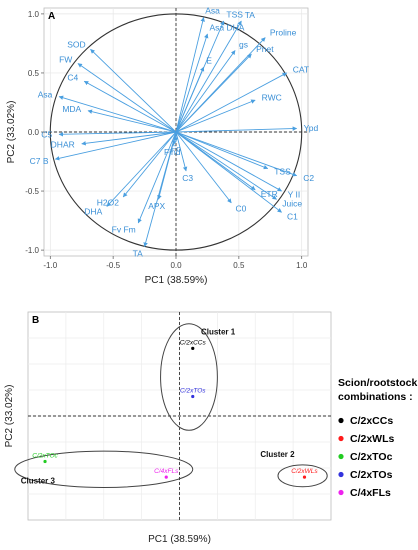  I want to click on loading-label: C5, so click(46, 135).